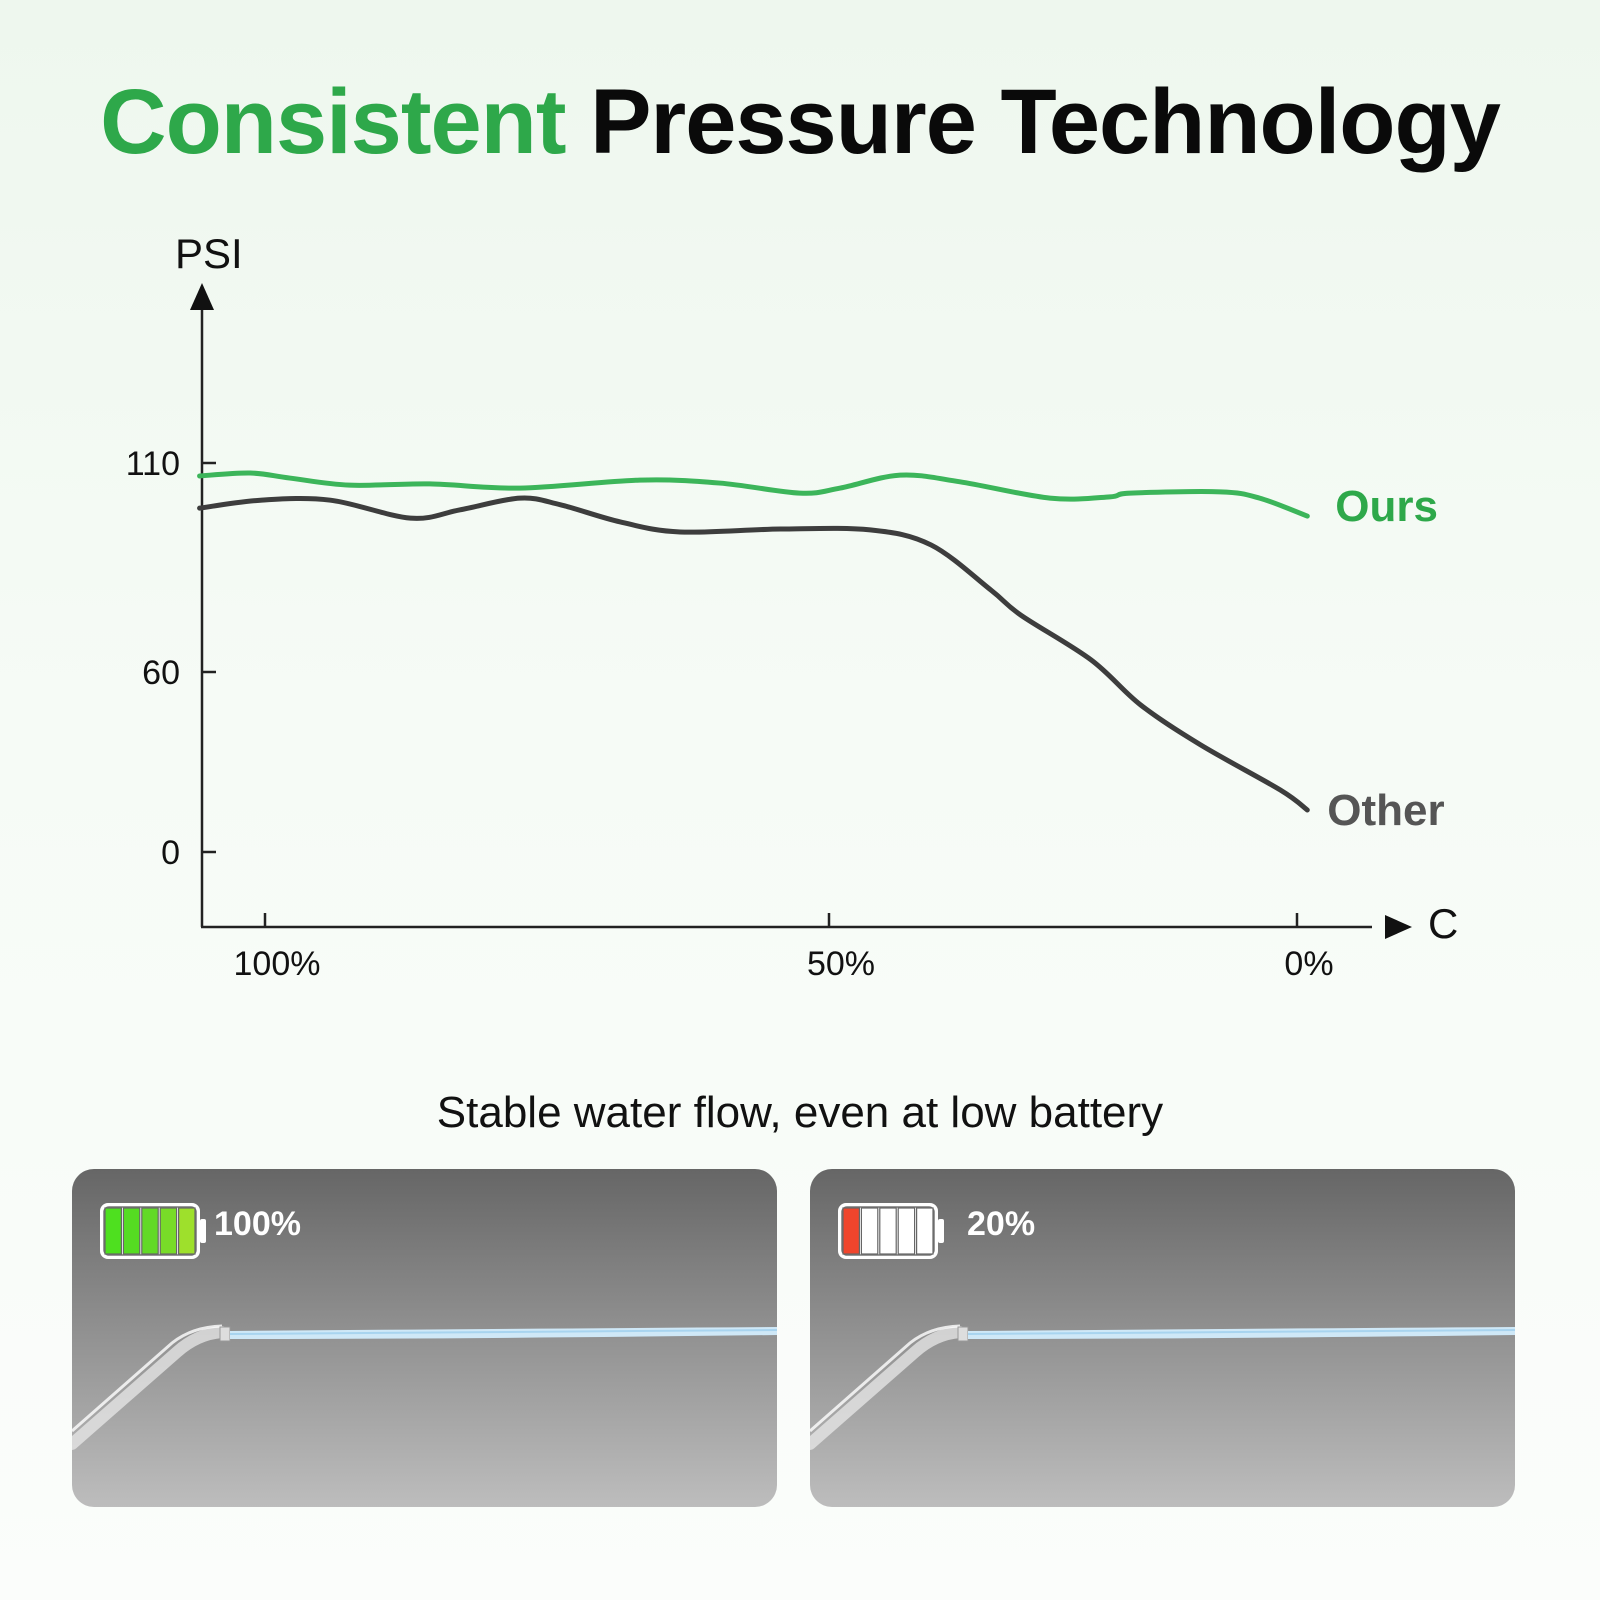 The height and width of the screenshot is (1600, 1600). I want to click on battery-panel-low: 20%, so click(1162, 1338).